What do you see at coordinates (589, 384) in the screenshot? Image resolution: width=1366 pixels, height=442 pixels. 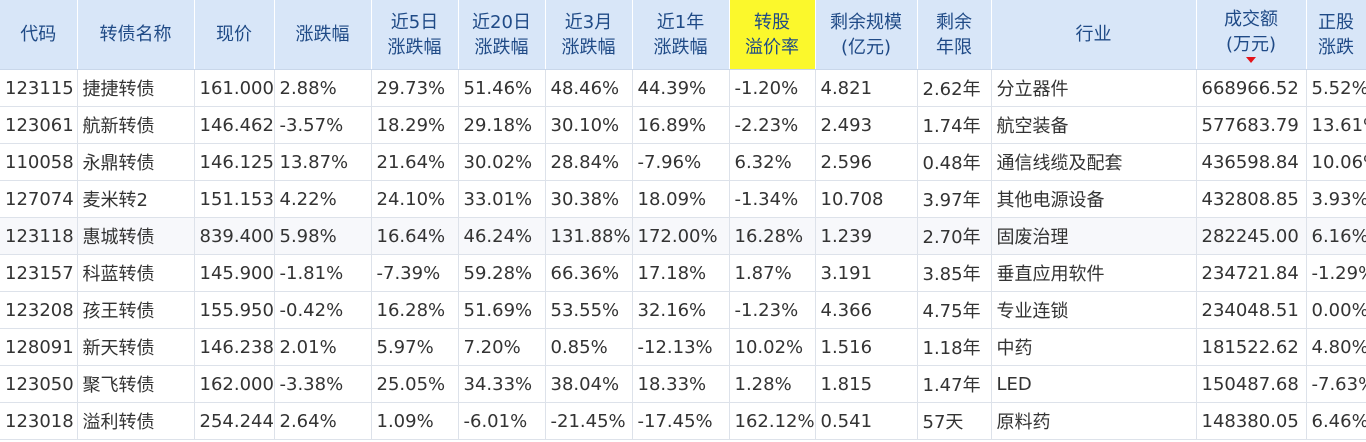 I see `cell-chg3m: 38.04%` at bounding box center [589, 384].